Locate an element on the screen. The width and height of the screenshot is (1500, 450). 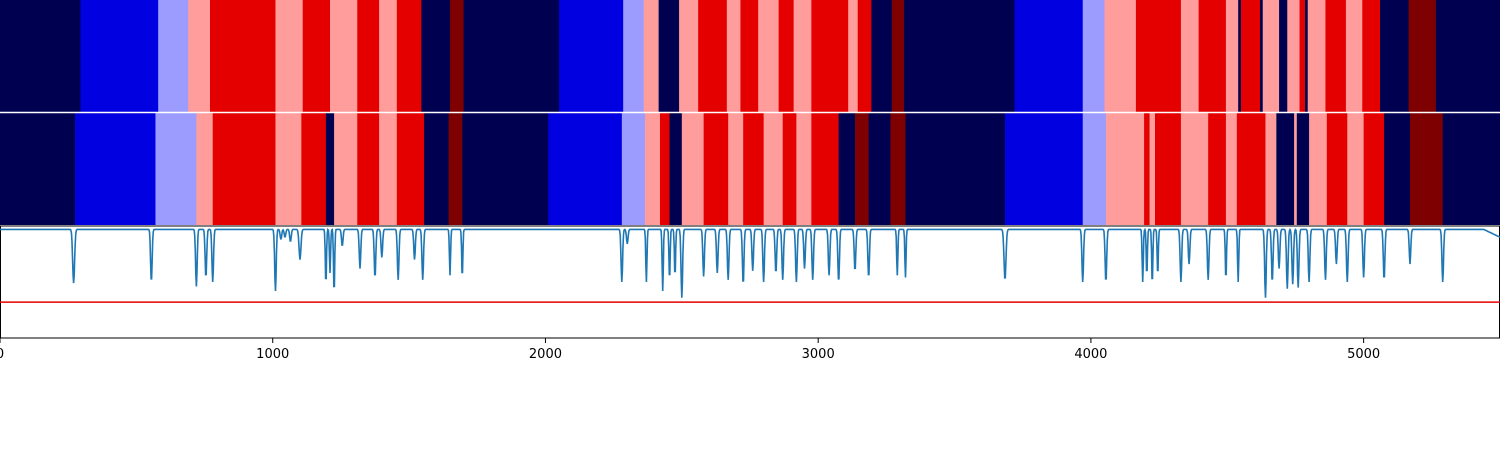
x-tick-label-2: 2000 is located at coordinates (545, 354).